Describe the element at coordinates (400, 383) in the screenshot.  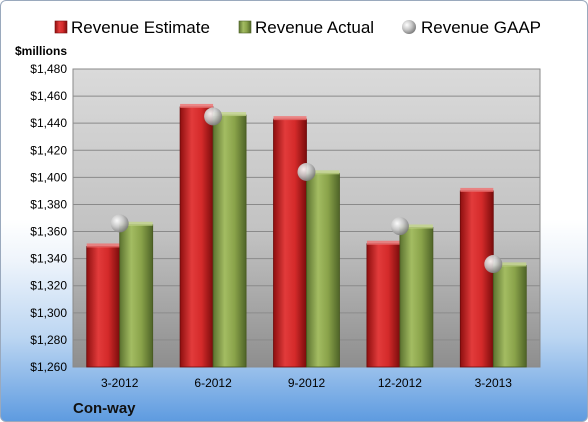
I see `x-category-label: 12-2012` at that location.